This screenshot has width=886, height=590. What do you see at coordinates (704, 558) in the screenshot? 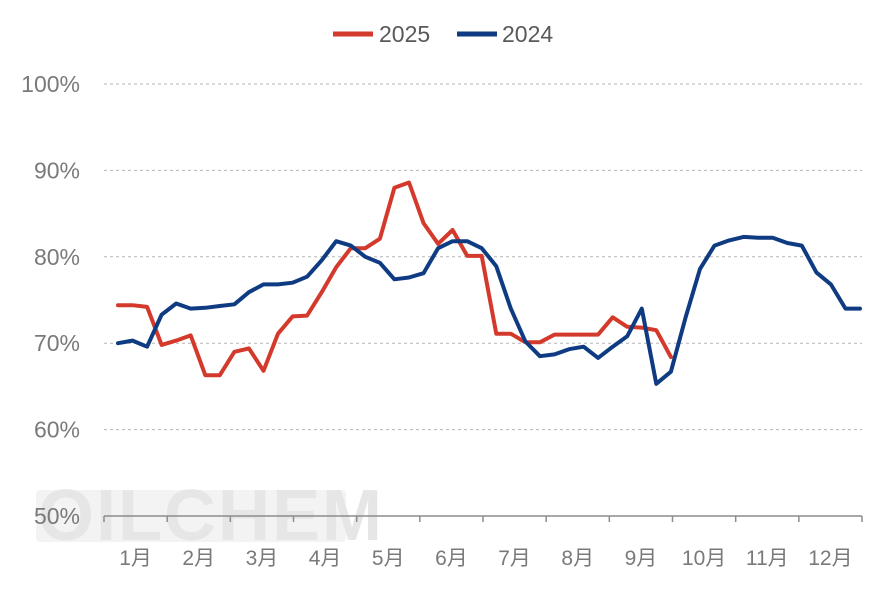
I see `x-tick-label: 10月` at bounding box center [704, 558].